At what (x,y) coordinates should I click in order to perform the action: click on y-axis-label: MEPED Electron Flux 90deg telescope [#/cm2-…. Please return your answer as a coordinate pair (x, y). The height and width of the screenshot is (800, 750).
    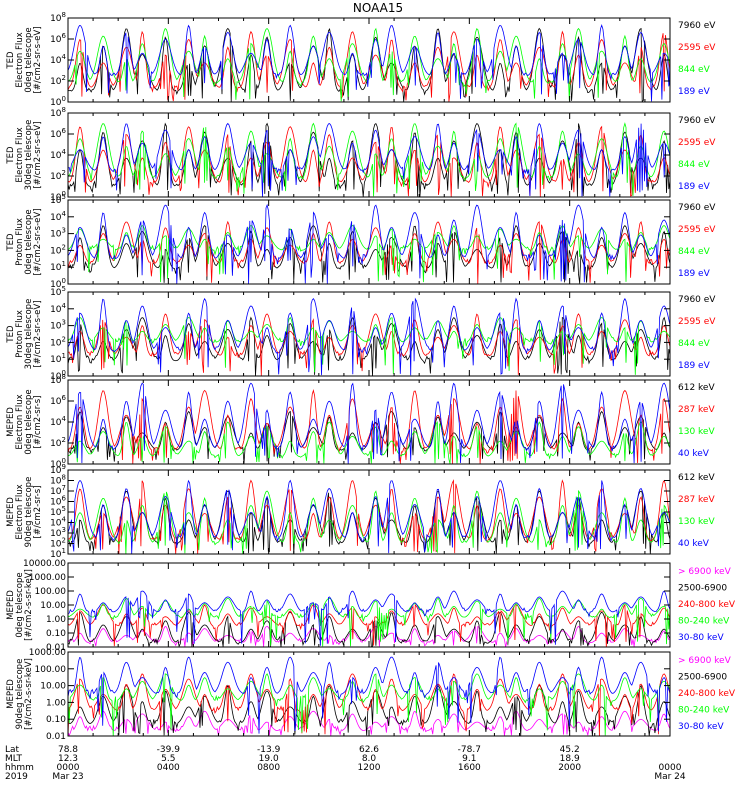
    Looking at the image, I should click on (24, 512).